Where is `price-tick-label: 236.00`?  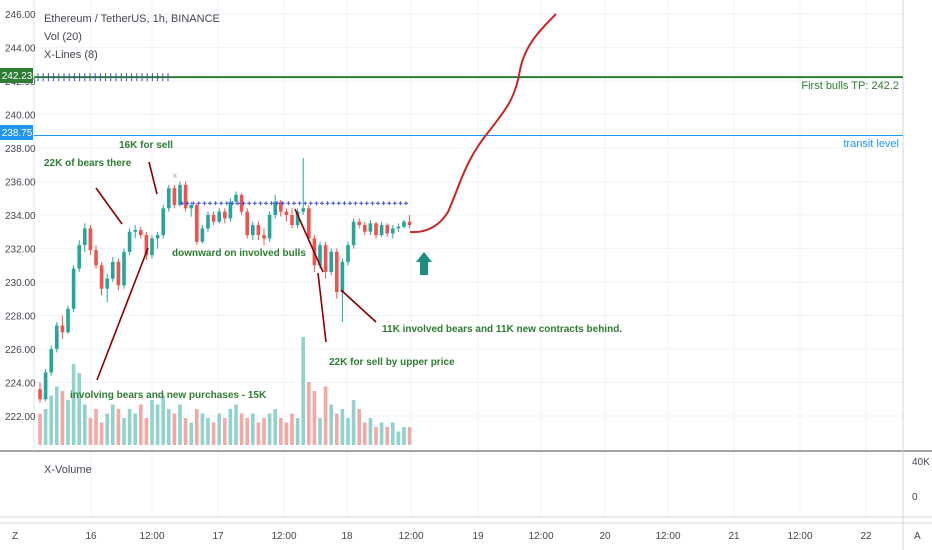 price-tick-label: 236.00 is located at coordinates (20, 183).